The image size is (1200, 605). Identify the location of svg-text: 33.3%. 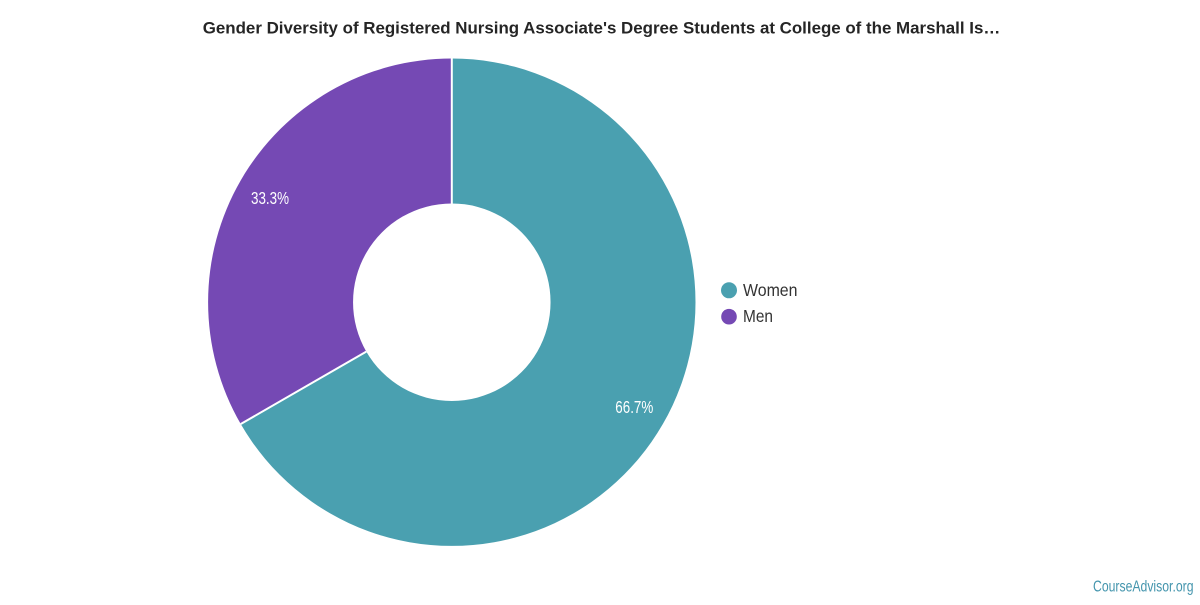
(270, 198).